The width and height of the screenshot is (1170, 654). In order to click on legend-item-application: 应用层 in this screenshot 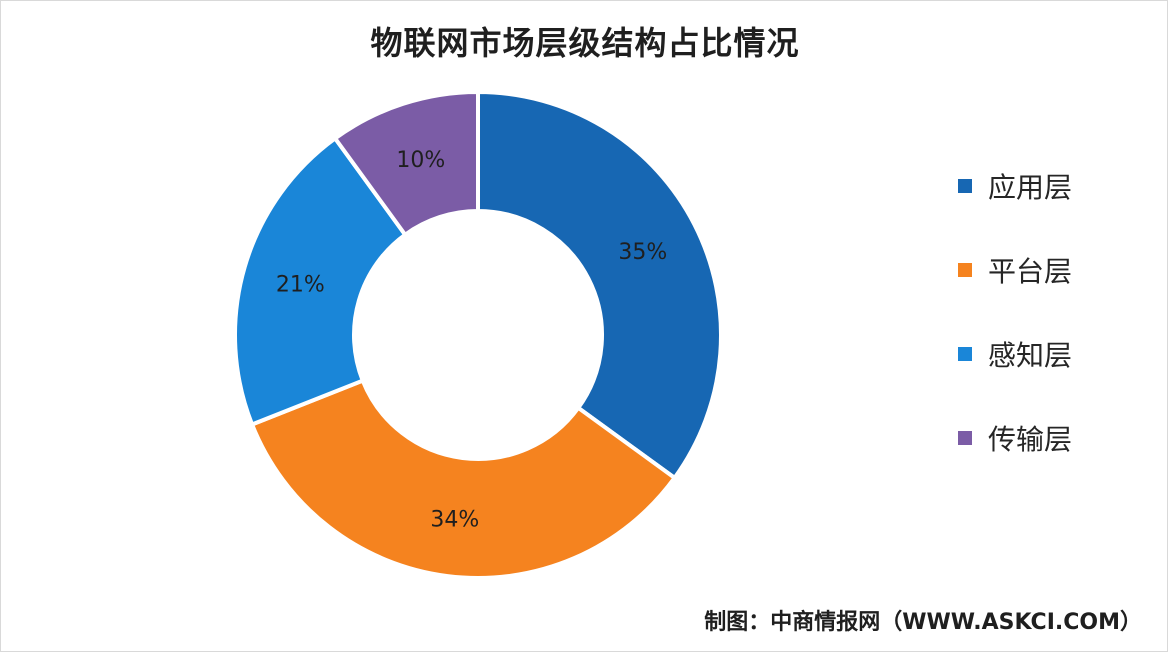, I will do `click(1058, 186)`.